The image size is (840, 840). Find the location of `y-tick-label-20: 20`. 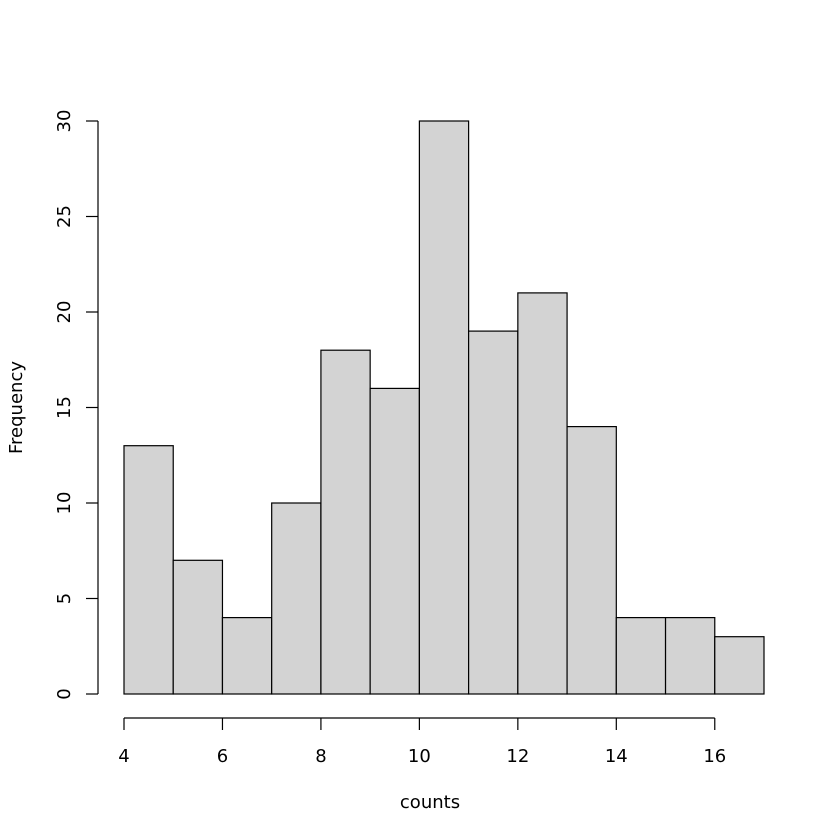

y-tick-label-20: 20 is located at coordinates (64, 312).